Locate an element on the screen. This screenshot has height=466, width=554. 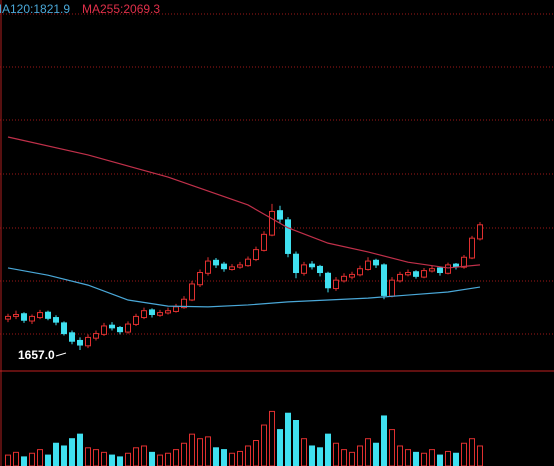
annotation-arrow is located at coordinates (61, 354).